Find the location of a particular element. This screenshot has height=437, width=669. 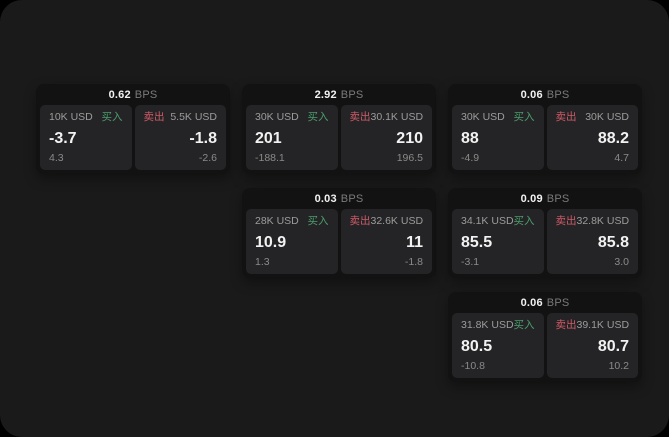

sell-price: -1.8 is located at coordinates (203, 138).